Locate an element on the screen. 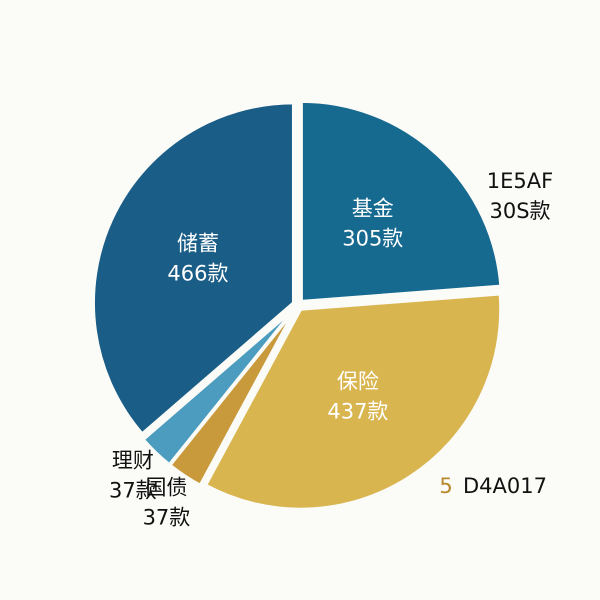  value-label: 466款 is located at coordinates (197, 273).